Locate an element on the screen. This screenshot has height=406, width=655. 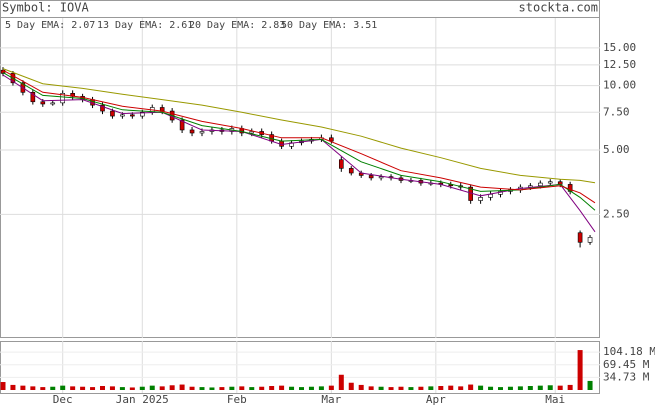
y-tick-label: 5.00 is located at coordinates (616, 149).